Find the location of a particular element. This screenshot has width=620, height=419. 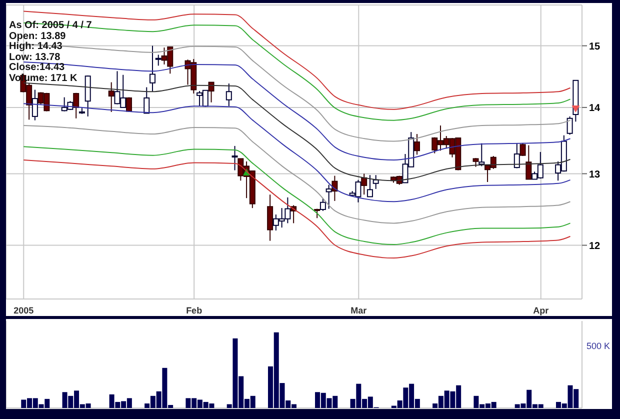

annotation: Open: 13.89 is located at coordinates (38, 36).